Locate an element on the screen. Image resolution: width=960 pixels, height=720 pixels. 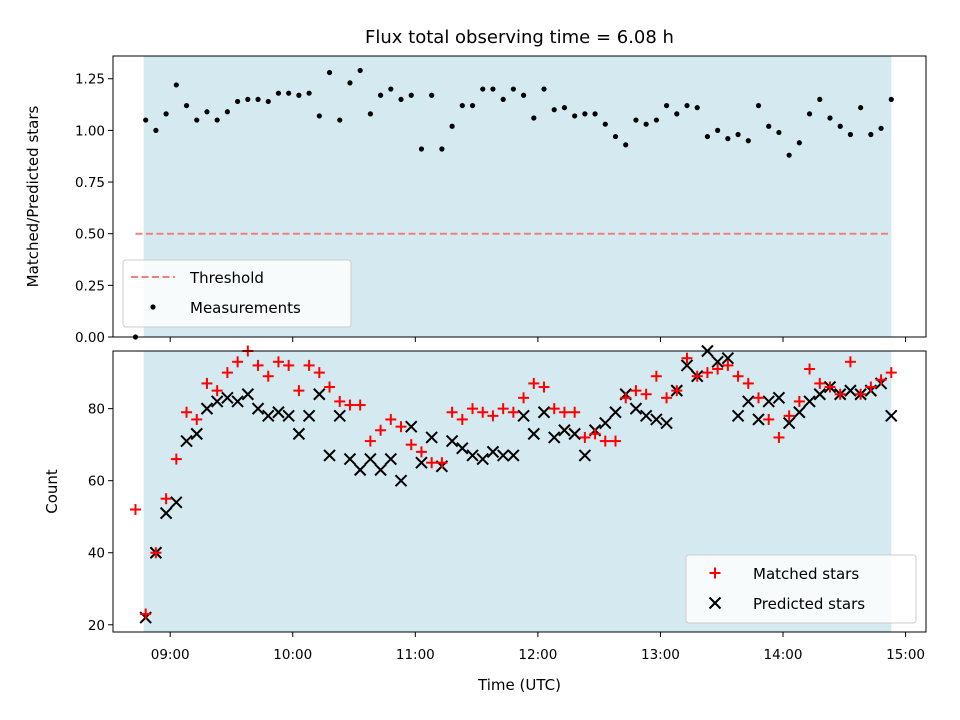
bottom-y-tick-label: 20 is located at coordinates (96, 626).